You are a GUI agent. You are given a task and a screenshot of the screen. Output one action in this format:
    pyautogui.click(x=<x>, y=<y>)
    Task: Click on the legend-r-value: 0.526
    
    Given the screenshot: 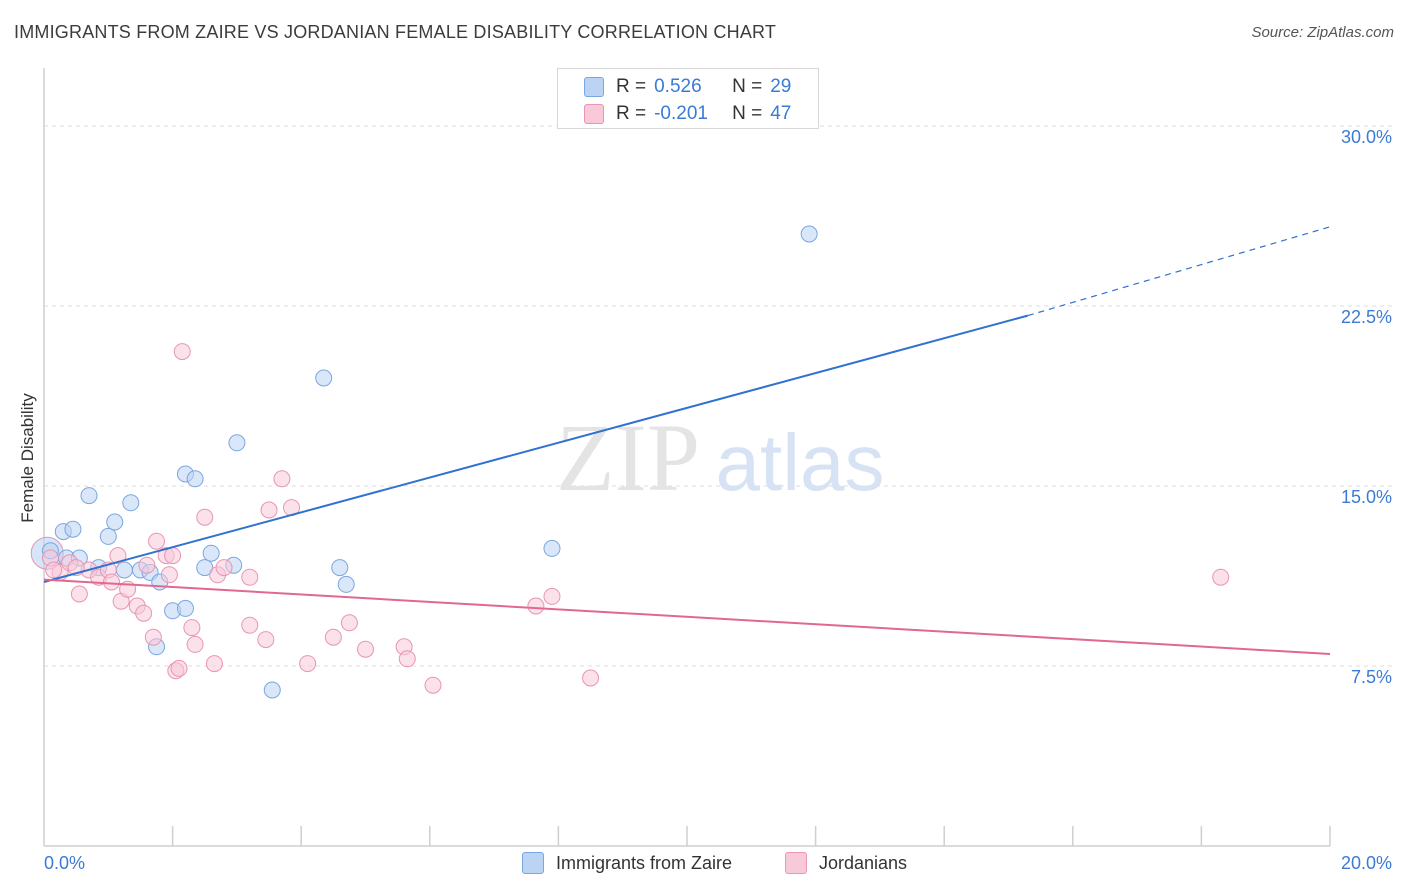 What is the action you would take?
    pyautogui.click(x=678, y=86)
    